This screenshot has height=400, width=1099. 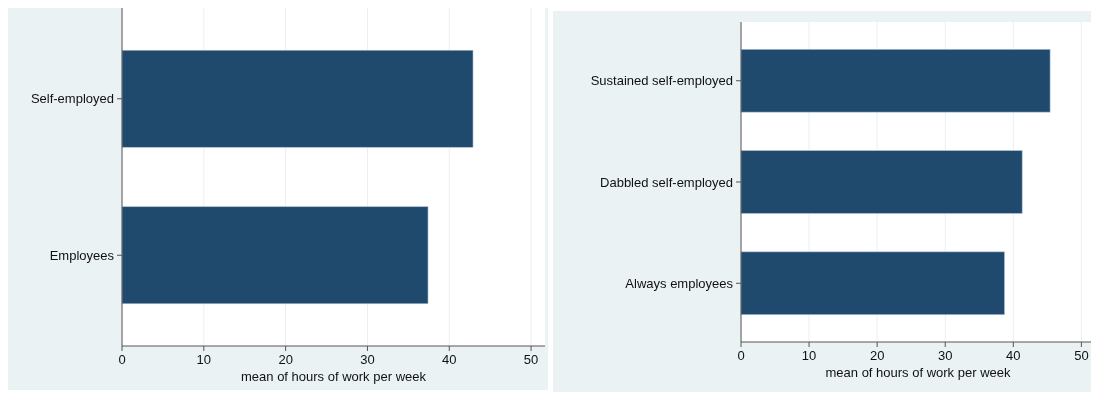 I want to click on y-tick-label: Sustained self-employed, so click(x=661, y=81).